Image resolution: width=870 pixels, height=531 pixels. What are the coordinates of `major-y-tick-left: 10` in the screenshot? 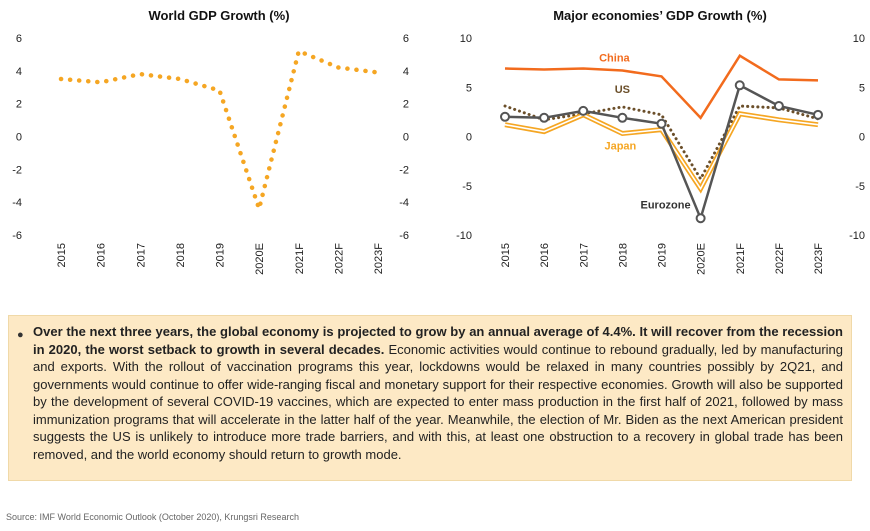 It's located at (466, 39).